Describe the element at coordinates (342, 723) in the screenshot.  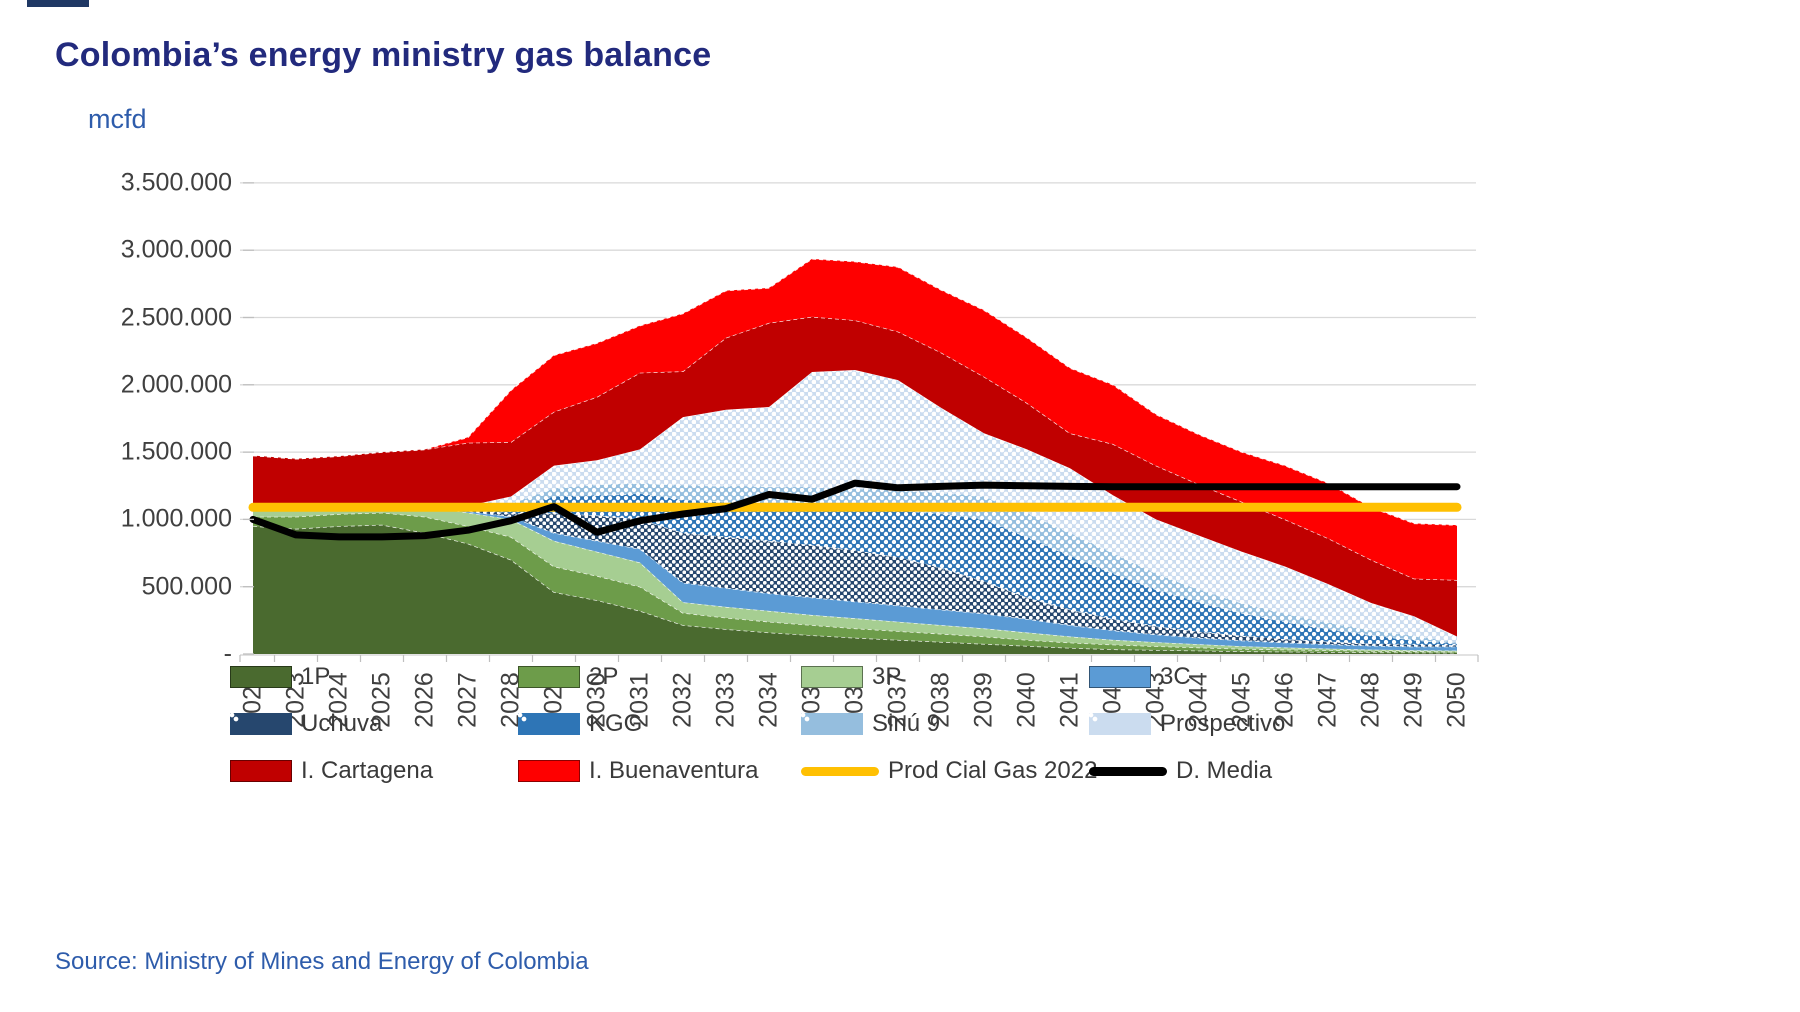
I see `legend-label: Uchuva` at that location.